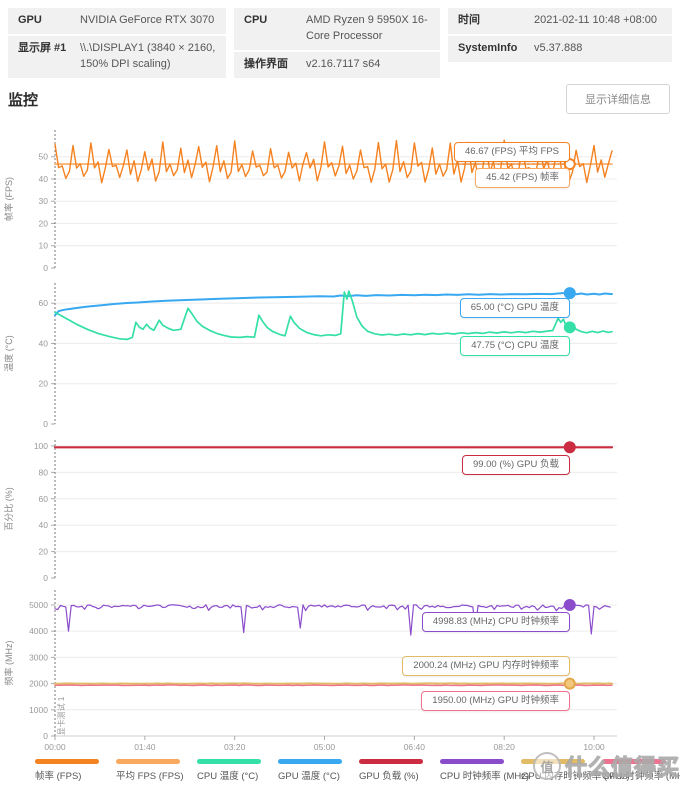 The height and width of the screenshot is (788, 680). What do you see at coordinates (641, 770) in the screenshot?
I see `legend-item: GPU 时钟频率 (MHz)` at bounding box center [641, 770].